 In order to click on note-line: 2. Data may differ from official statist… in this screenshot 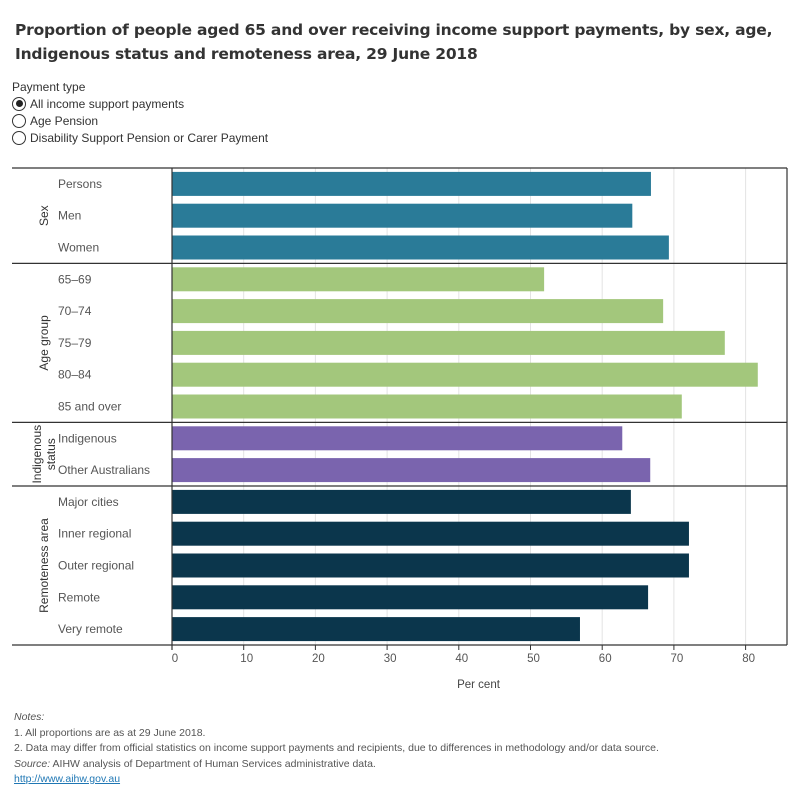, I will do `click(336, 748)`.